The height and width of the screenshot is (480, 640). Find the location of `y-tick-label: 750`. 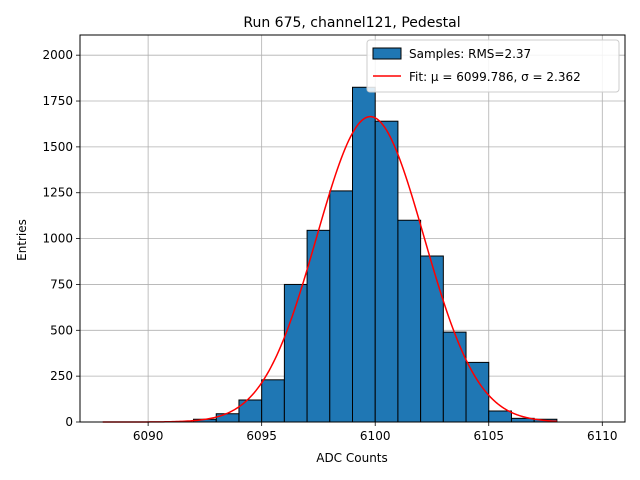

y-tick-label: 750 is located at coordinates (61, 284).